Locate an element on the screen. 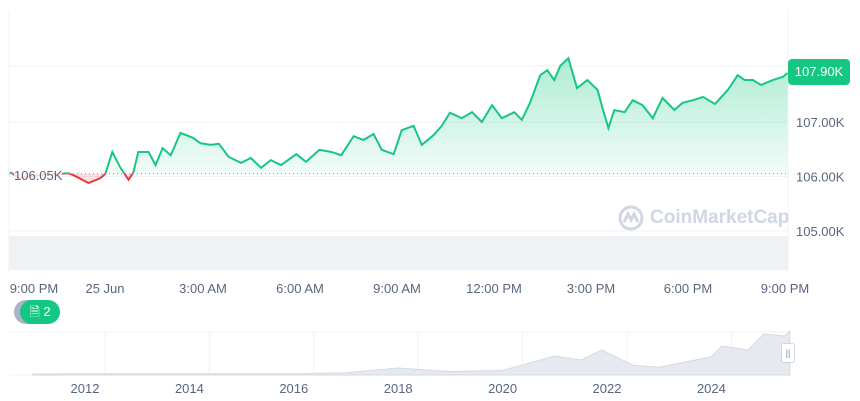  y-tick-label: 105.00K is located at coordinates (820, 231).